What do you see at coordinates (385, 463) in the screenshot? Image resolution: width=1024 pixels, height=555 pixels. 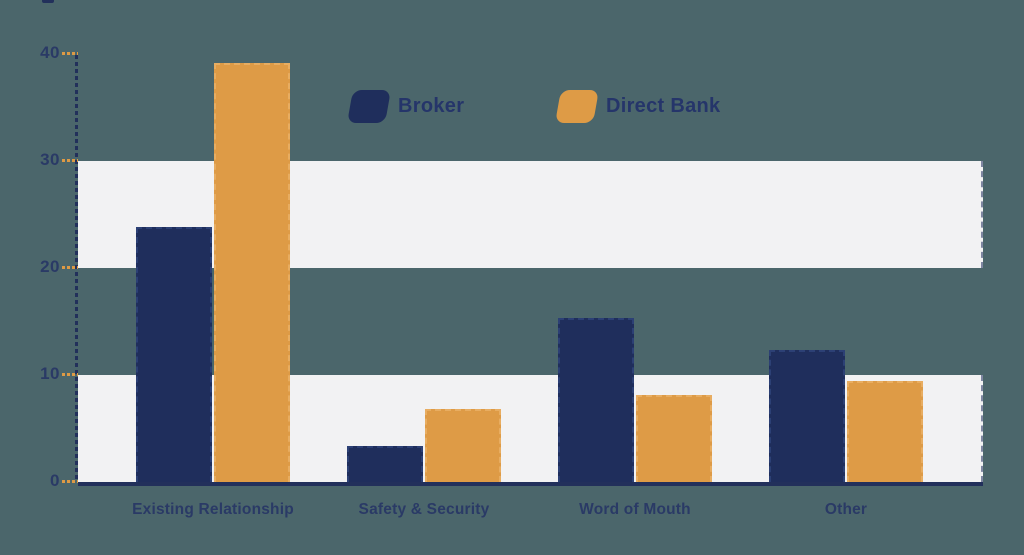 I see `bar-broker-safety-security` at bounding box center [385, 463].